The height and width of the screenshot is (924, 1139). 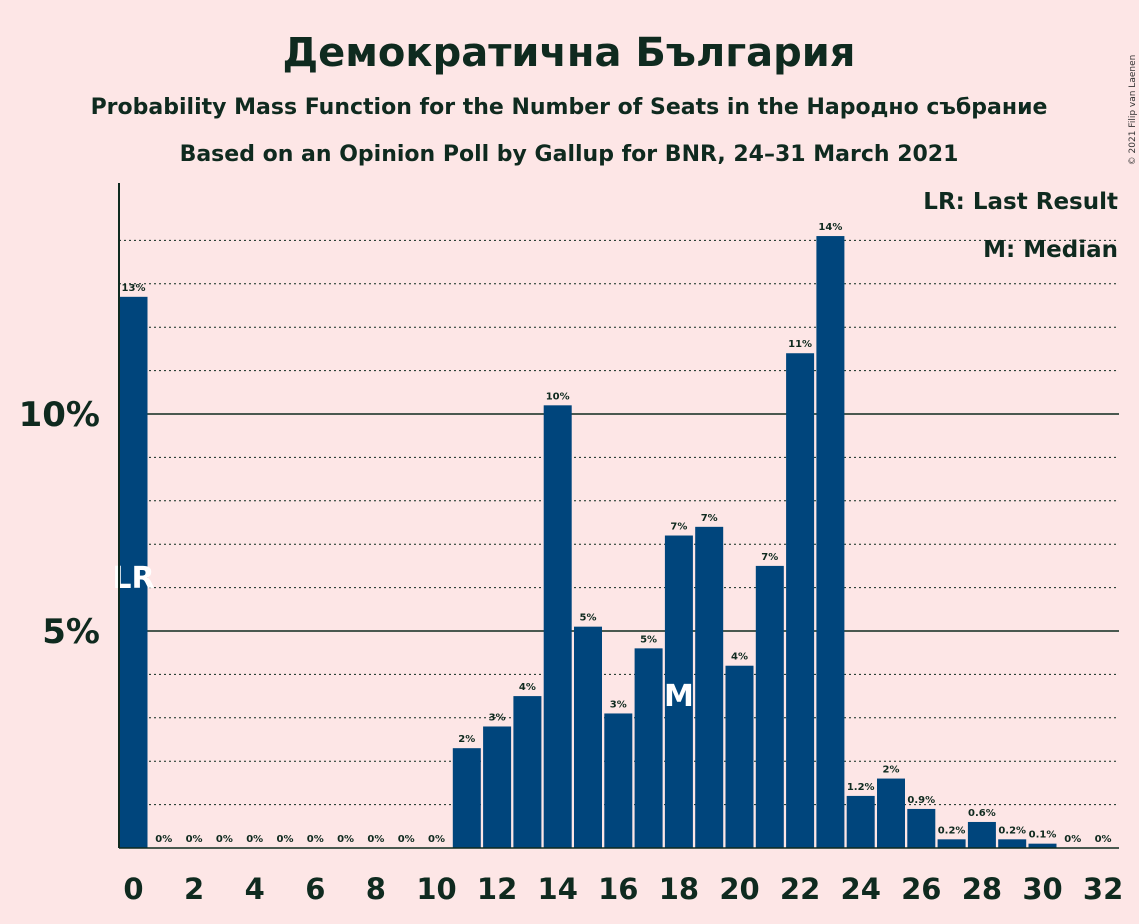 I want to click on y-tick-label: 5%, so click(x=71, y=632).